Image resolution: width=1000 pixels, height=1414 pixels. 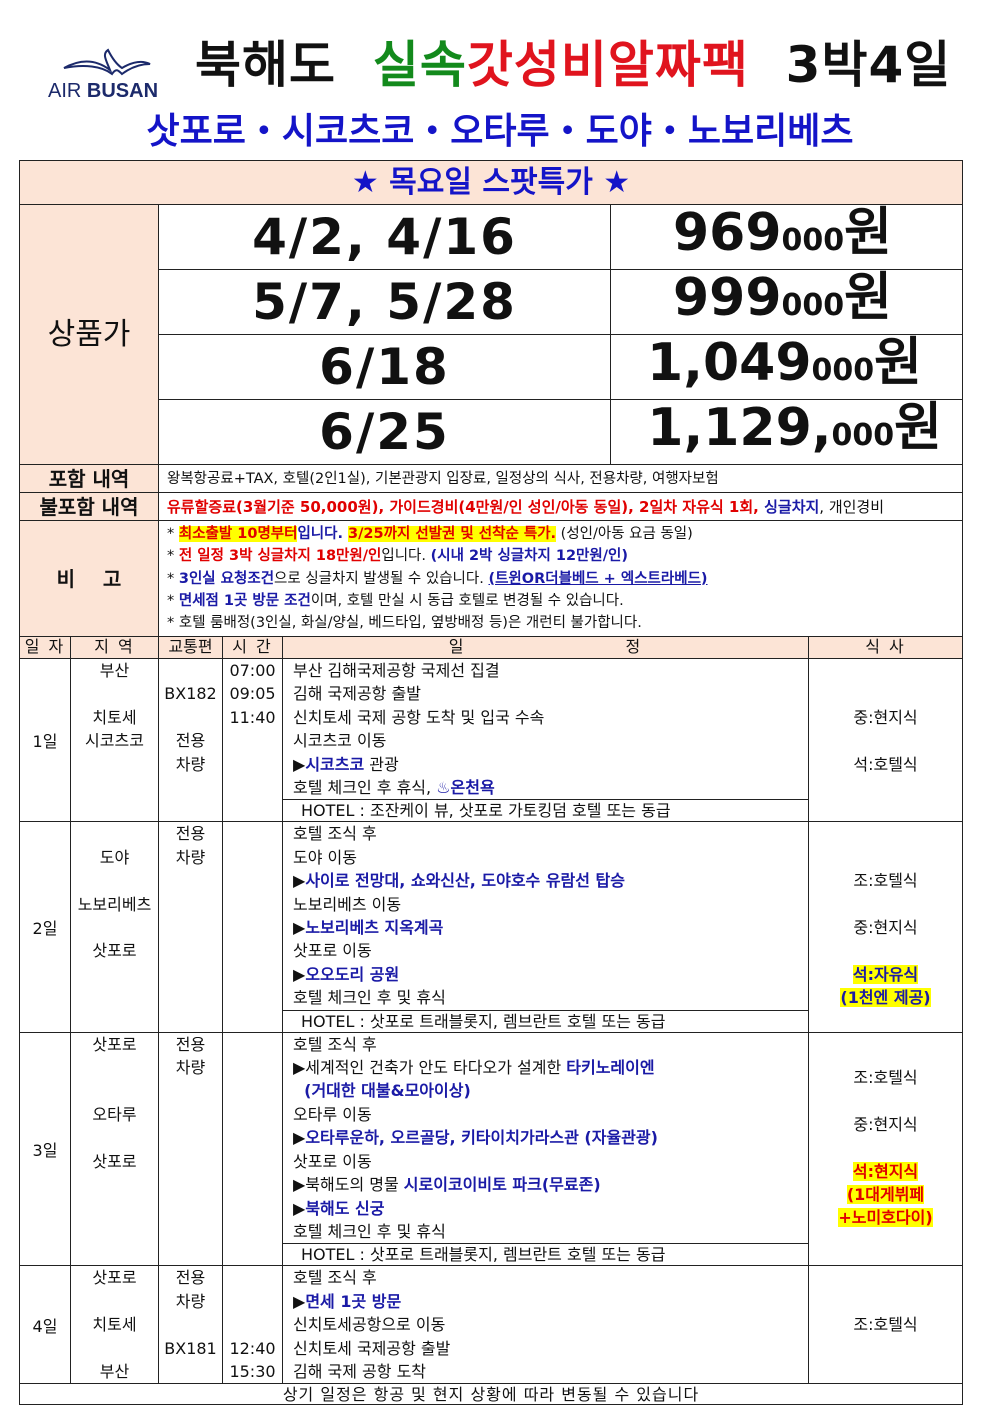 I want to click on transport: BX181, so click(x=190, y=1348).